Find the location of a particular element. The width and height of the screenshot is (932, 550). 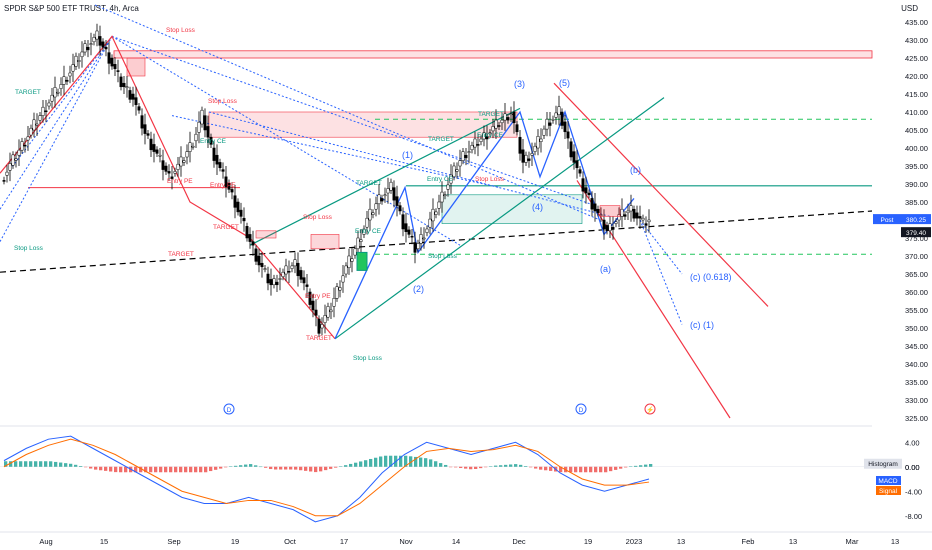

wave-label: (1) is located at coordinates (407, 155).